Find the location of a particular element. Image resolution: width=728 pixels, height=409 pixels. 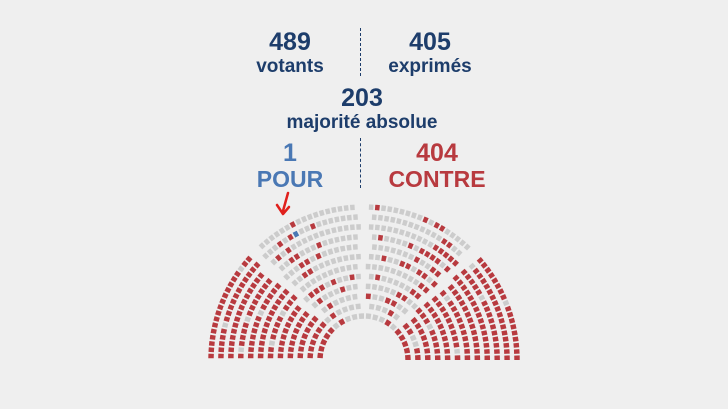

majorite-label: majorité absolue is located at coordinates (362, 122).